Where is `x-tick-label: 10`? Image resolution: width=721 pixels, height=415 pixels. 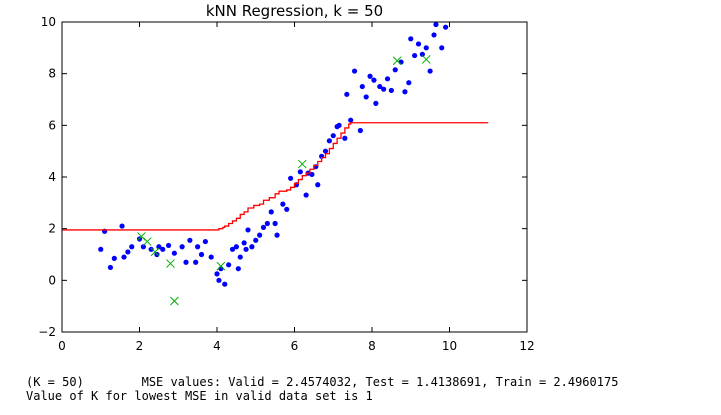
x-tick-label: 10 is located at coordinates (449, 346).